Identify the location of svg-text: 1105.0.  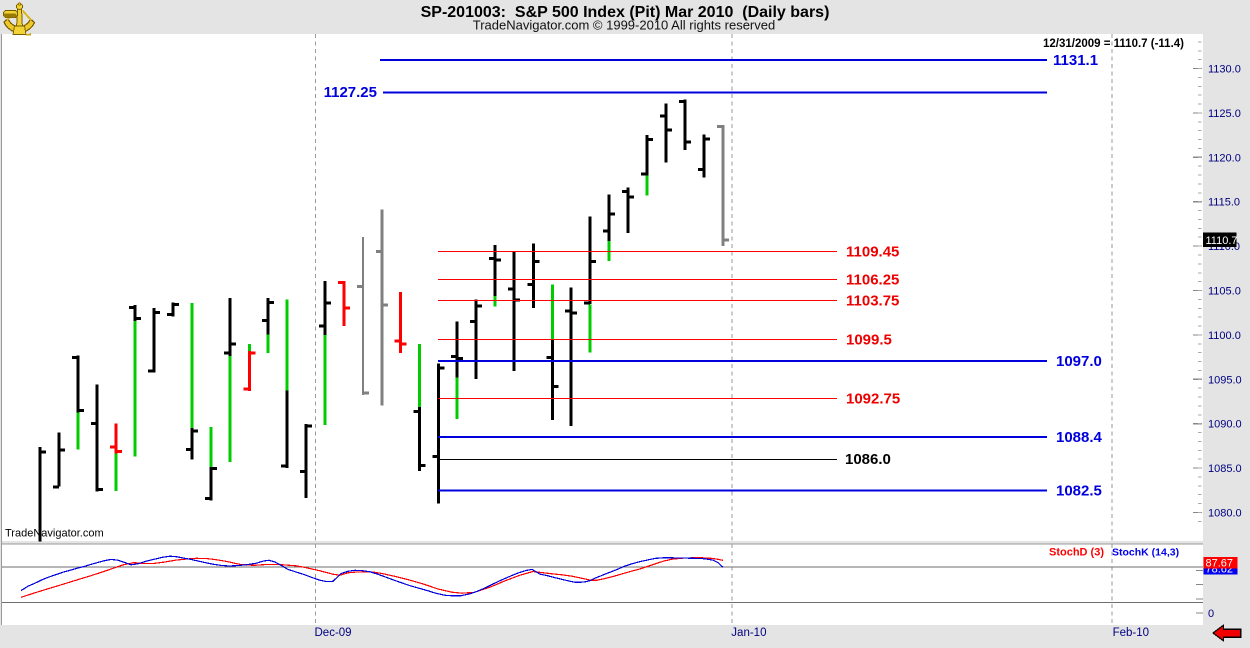
(1224, 292).